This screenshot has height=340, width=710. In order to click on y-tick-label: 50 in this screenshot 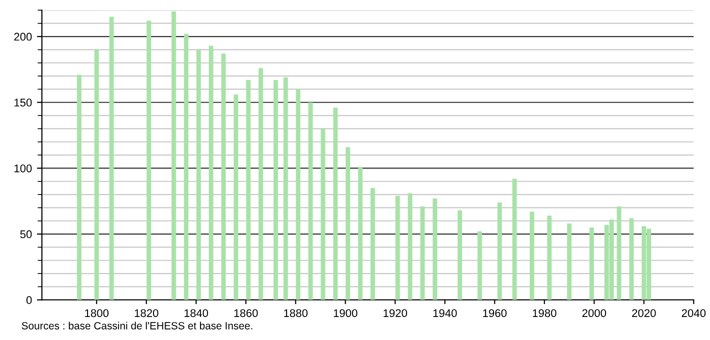, I will do `click(26, 234)`.